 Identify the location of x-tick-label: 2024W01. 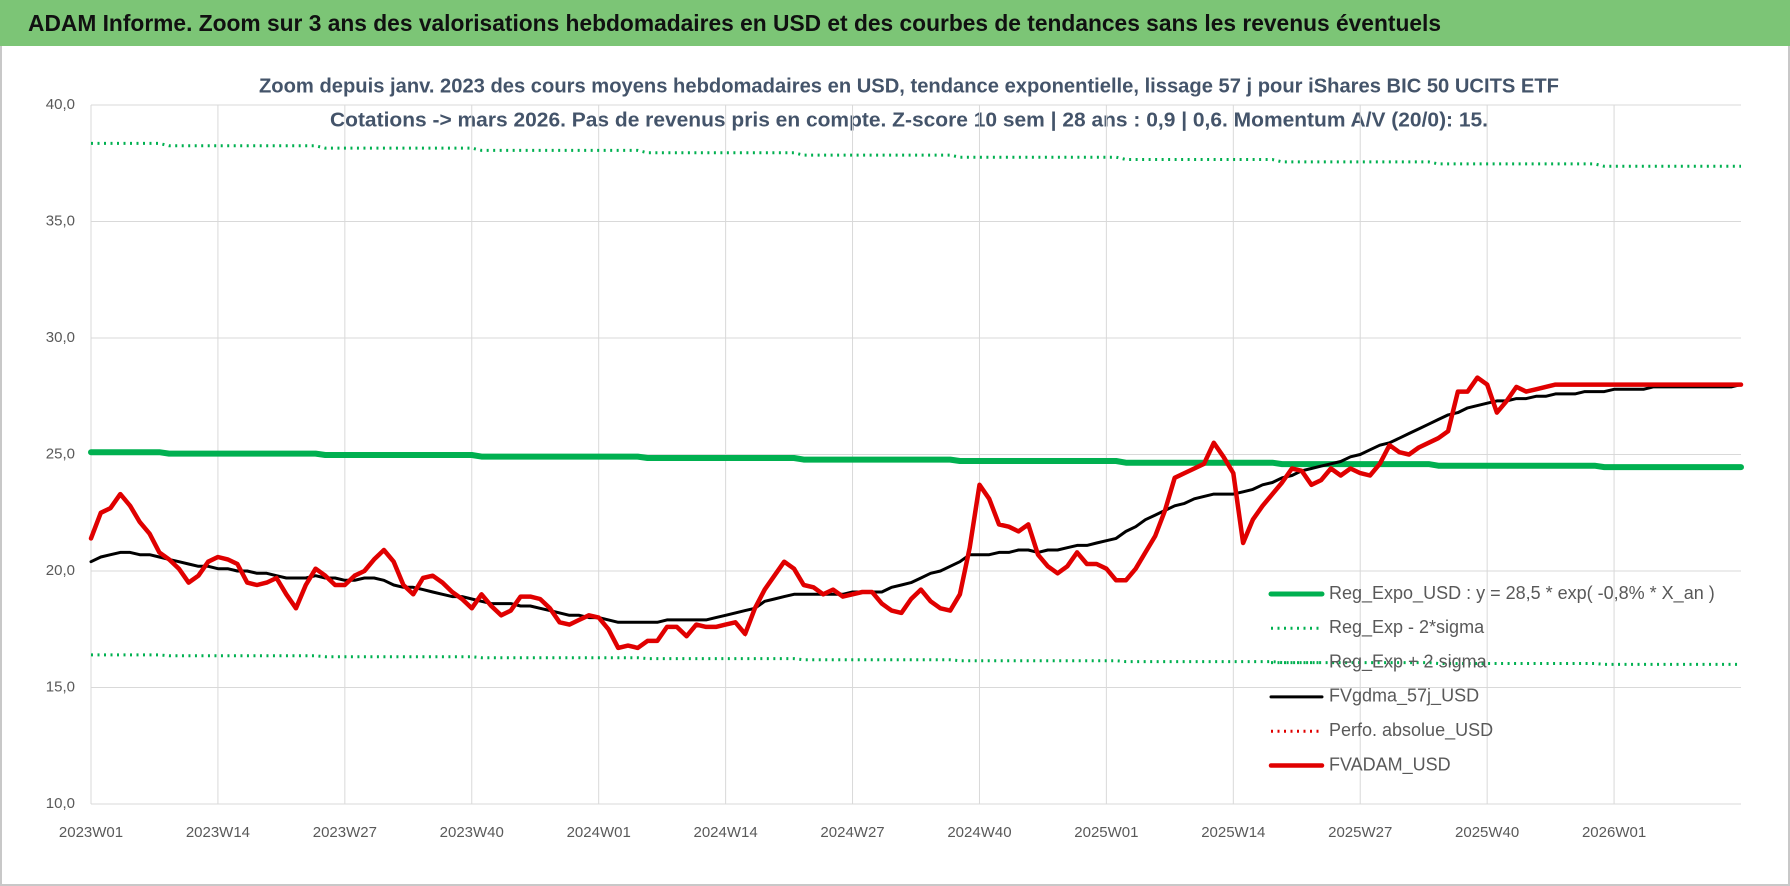
(599, 832).